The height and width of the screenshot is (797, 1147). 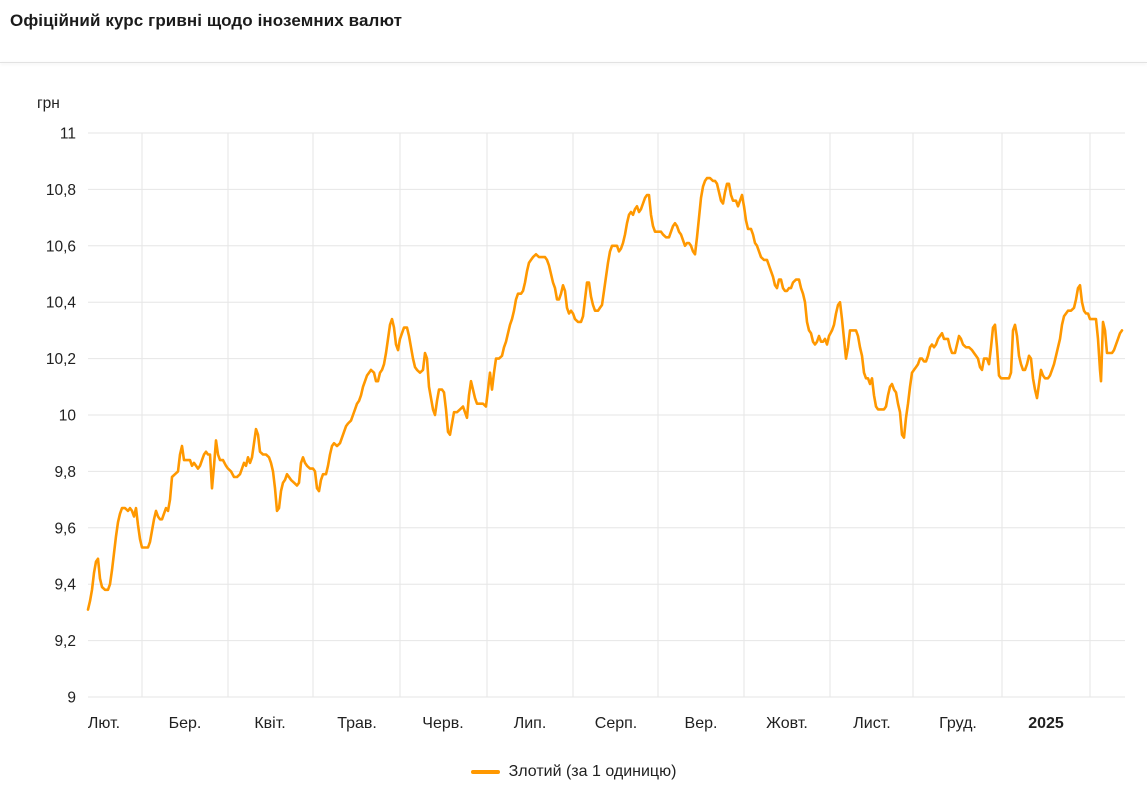 I want to click on y-axis-tick-label: 11, so click(x=68, y=134).